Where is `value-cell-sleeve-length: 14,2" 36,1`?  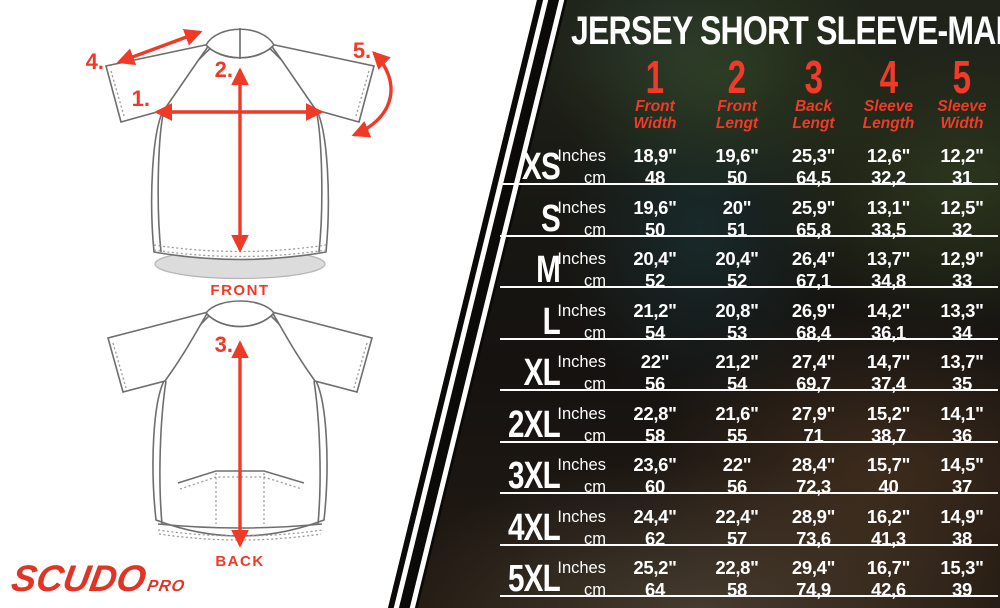 value-cell-sleeve-length: 14,2" 36,1 is located at coordinates (888, 321).